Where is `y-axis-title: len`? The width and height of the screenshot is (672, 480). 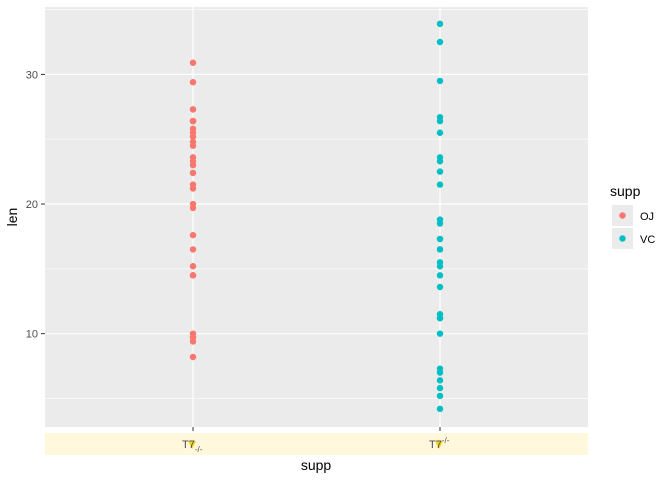 y-axis-title: len is located at coordinates (12, 217).